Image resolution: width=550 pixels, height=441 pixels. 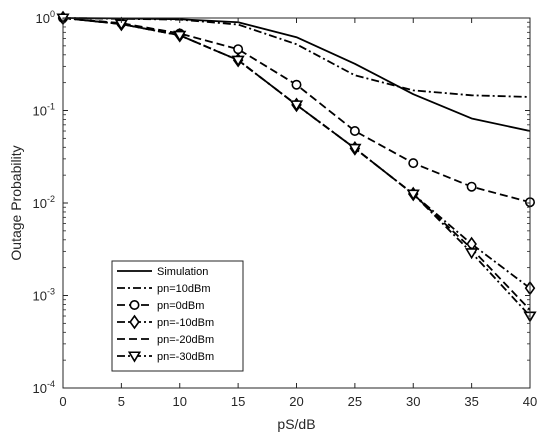 What do you see at coordinates (44, 295) in the screenshot?
I see `y-tick-label: 10⁻³` at bounding box center [44, 295].